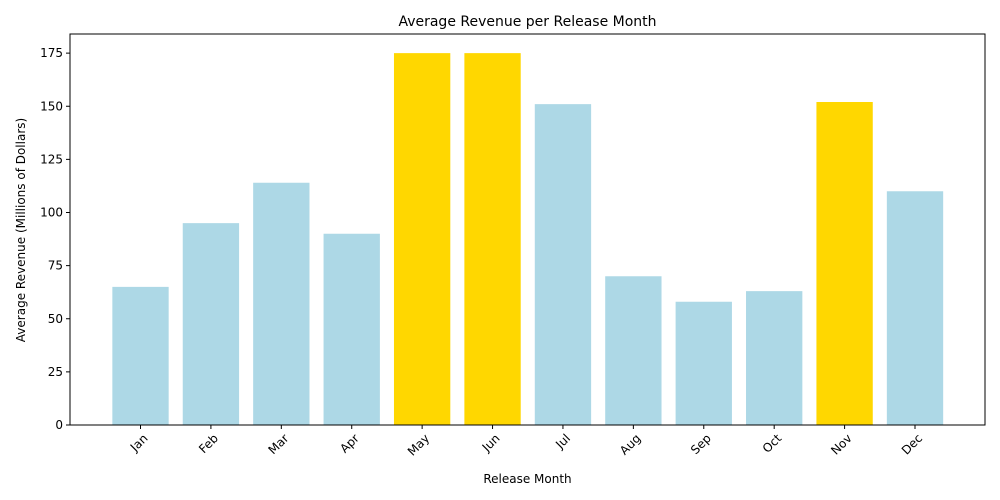 The height and width of the screenshot is (500, 1000). Describe the element at coordinates (422, 239) in the screenshot. I see `bar-may` at that location.